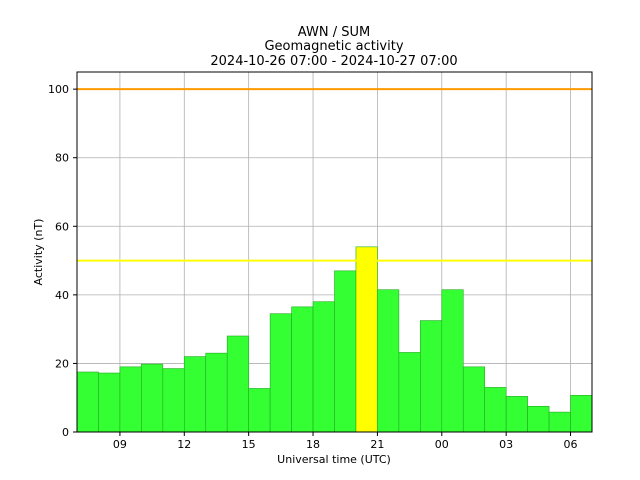 Image resolution: width=640 pixels, height=480 pixels. Describe the element at coordinates (333, 61) in the screenshot. I see `chart-title-line-3: 2024-10-26 07:00 - 2024-10-27 07:00` at that location.